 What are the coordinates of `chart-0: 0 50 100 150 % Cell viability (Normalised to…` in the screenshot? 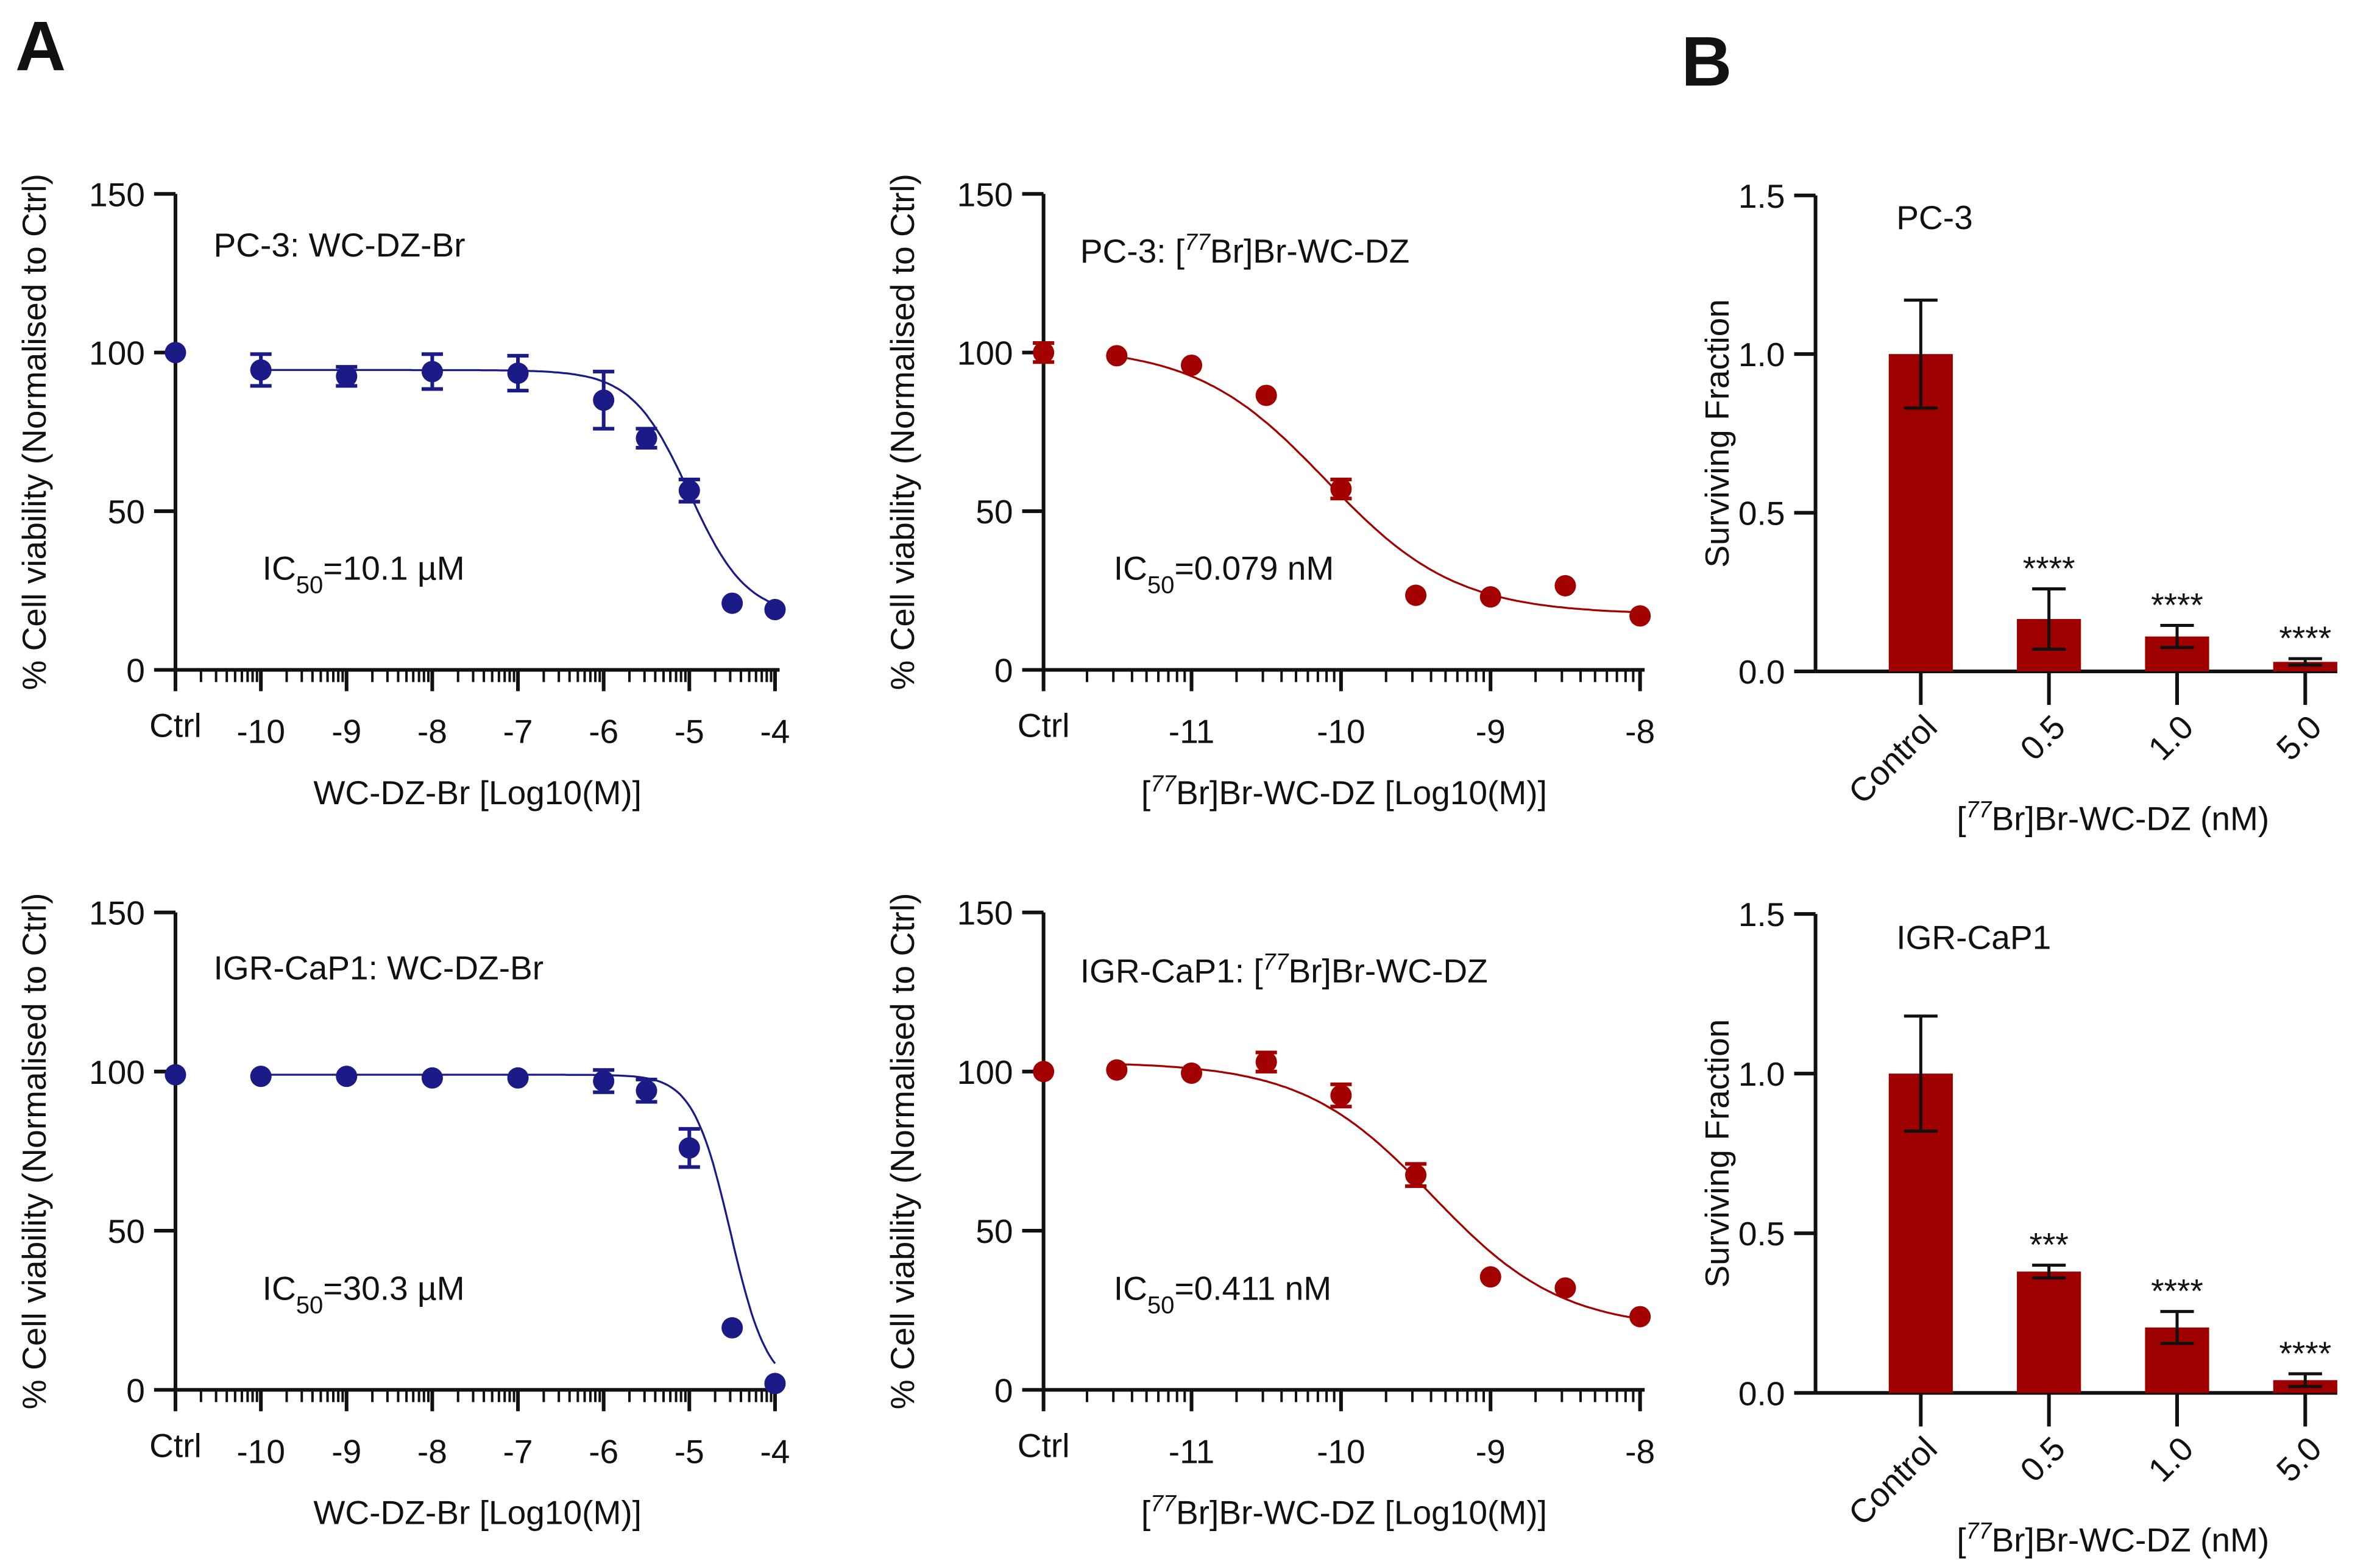 It's located at (402, 493).